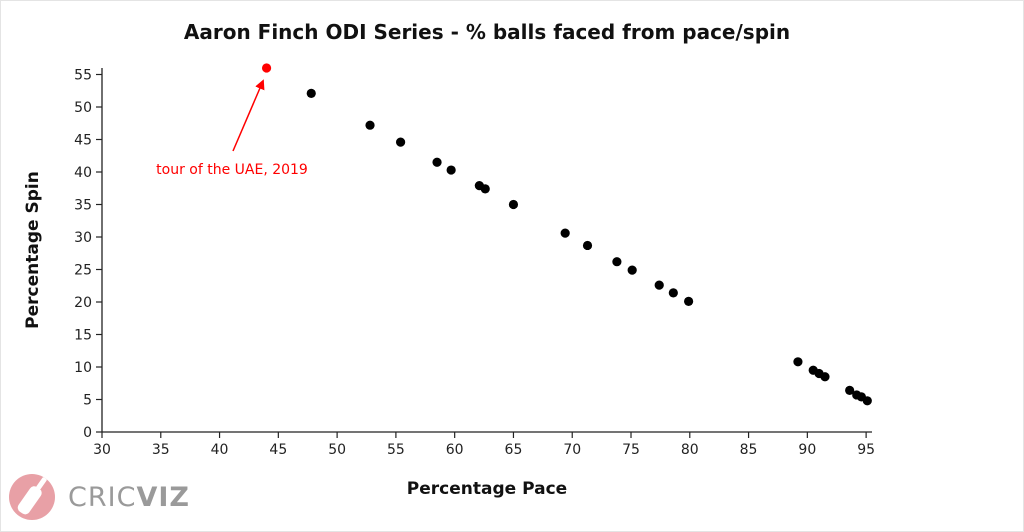 This screenshot has height=532, width=1024. What do you see at coordinates (220, 450) in the screenshot?
I see `x-tick-label: 40` at bounding box center [220, 450].